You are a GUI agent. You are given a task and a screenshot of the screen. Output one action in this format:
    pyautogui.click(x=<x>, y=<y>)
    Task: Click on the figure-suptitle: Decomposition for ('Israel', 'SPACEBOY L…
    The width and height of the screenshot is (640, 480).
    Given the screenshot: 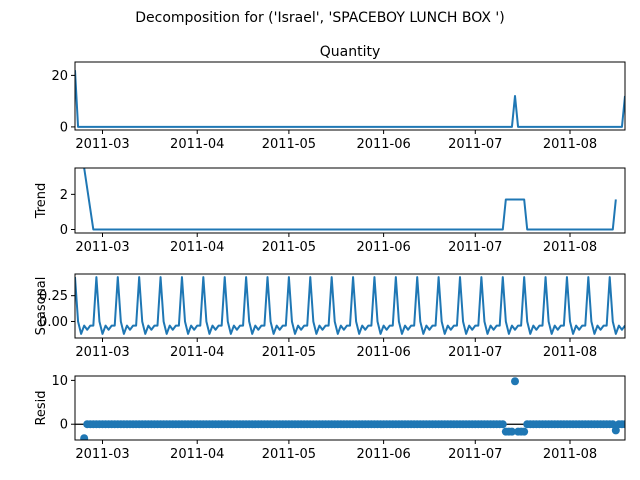 What is the action you would take?
    pyautogui.click(x=319, y=18)
    